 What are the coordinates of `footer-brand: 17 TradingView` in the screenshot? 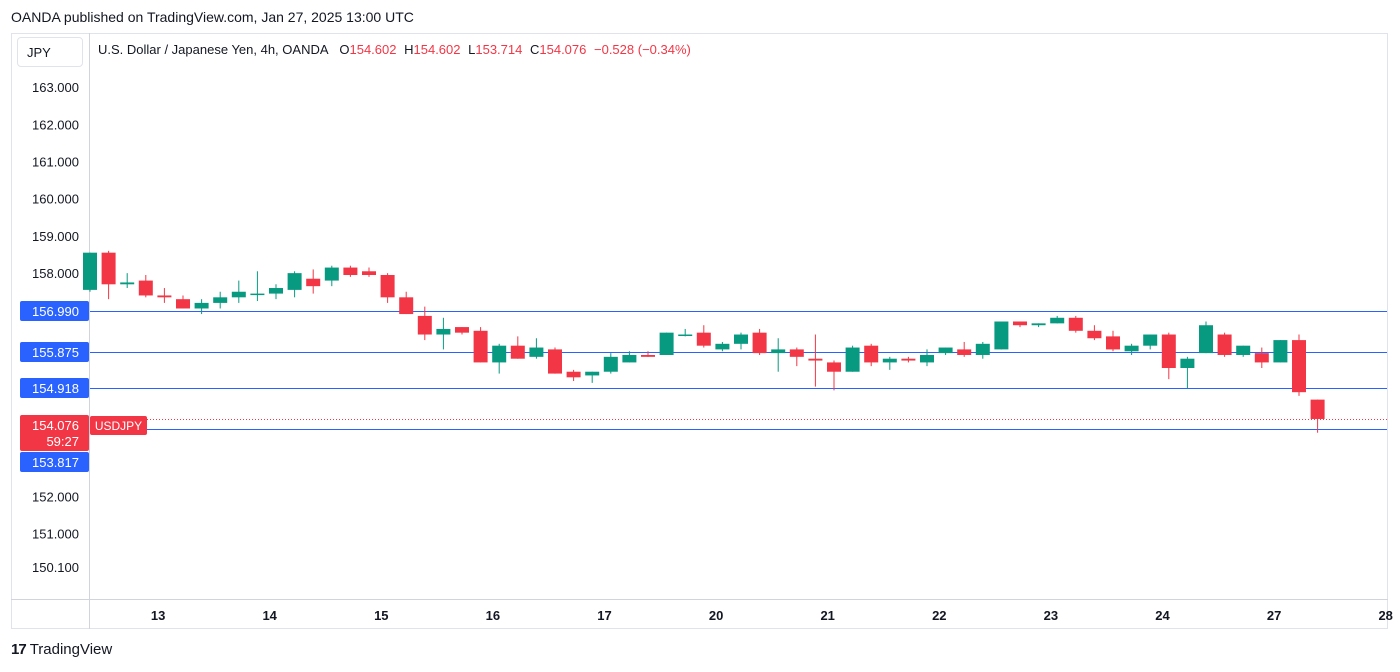 It's located at (61, 649).